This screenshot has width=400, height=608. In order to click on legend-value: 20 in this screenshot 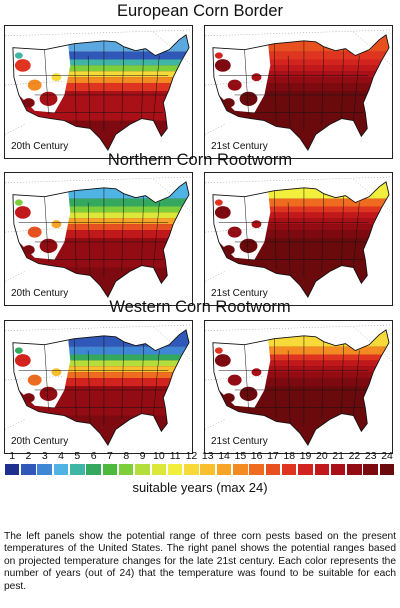, I will do `click(321, 456)`.